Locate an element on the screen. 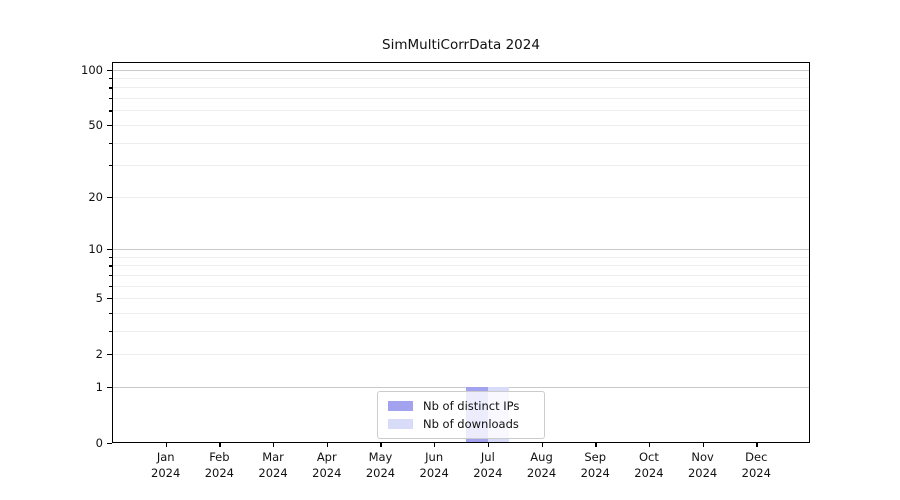 This screenshot has width=900, height=500. legend-swatch-distinct-ips is located at coordinates (400, 406).